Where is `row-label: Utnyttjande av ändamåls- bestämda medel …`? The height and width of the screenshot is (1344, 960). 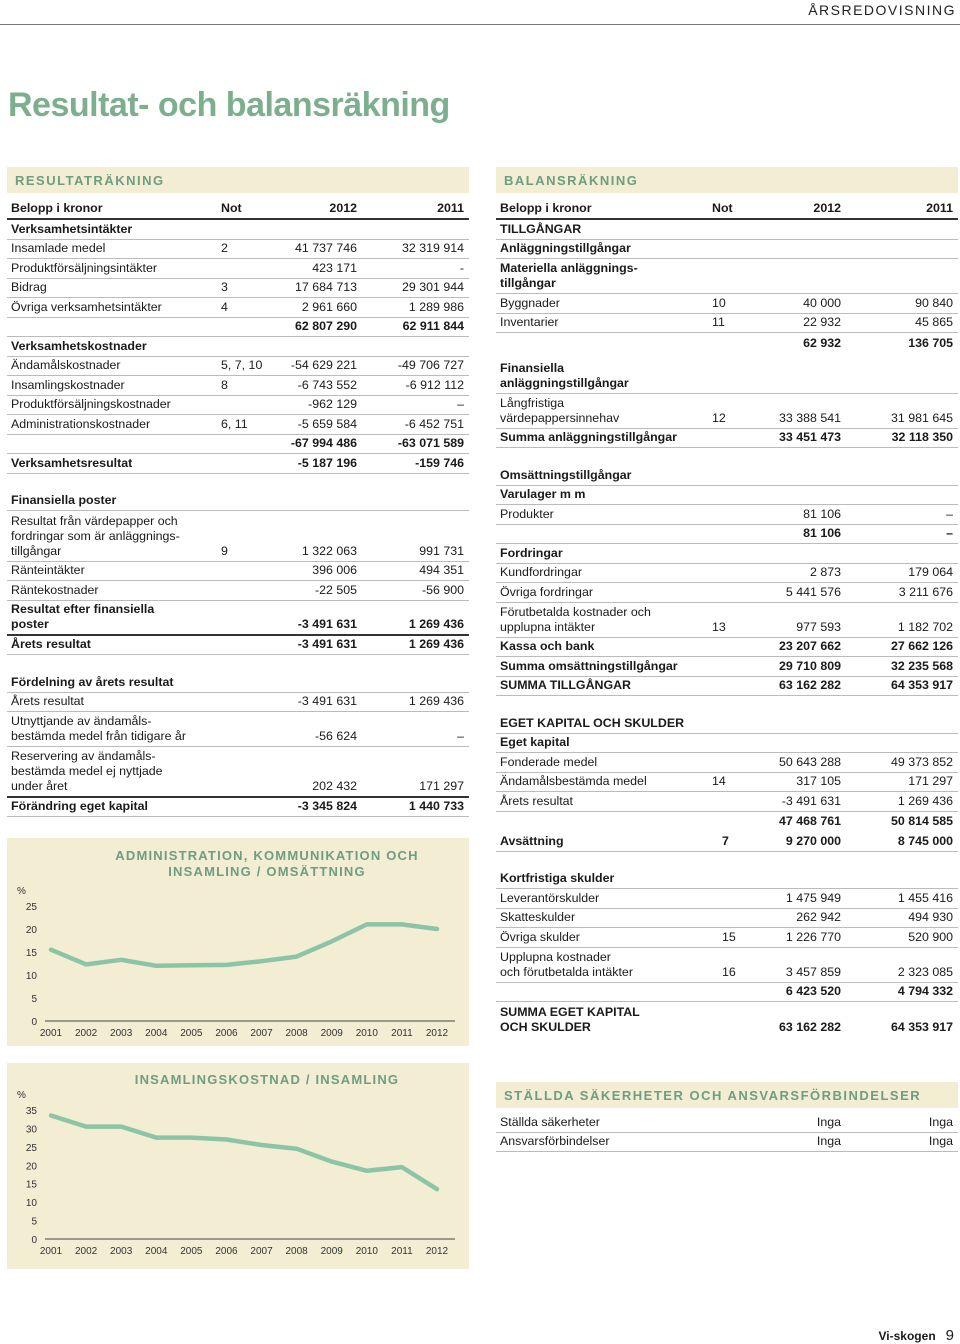
row-label: Utnyttjande av ändamåls- bestämda medel … is located at coordinates (98, 728).